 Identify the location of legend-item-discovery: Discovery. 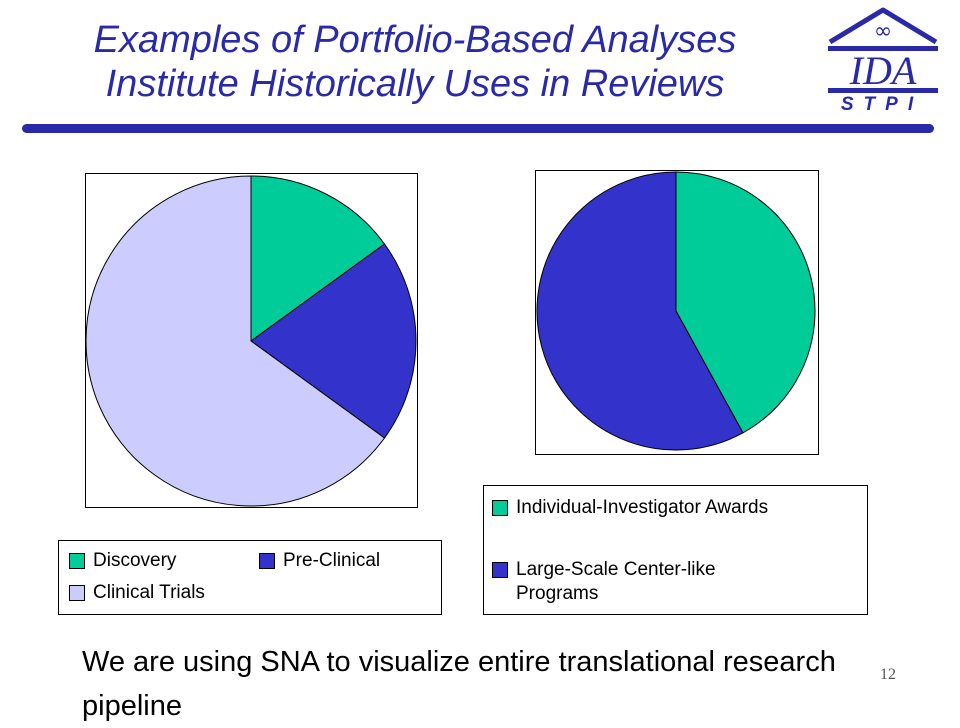
(122, 561).